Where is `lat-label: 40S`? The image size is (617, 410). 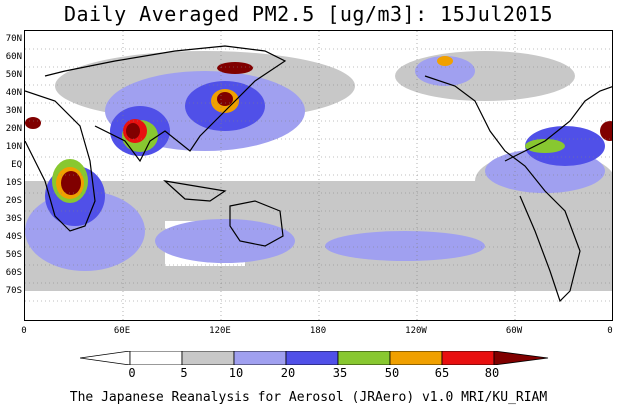 lat-label: 40S is located at coordinates (13, 237).